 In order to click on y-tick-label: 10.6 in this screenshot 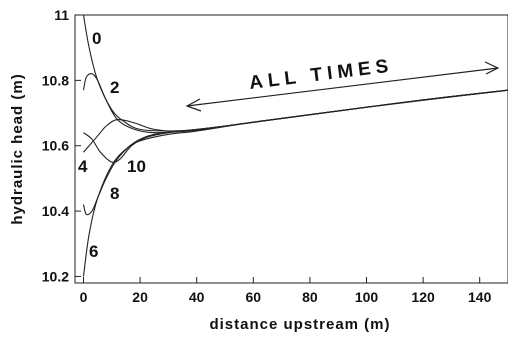, I will do `click(55, 146)`.